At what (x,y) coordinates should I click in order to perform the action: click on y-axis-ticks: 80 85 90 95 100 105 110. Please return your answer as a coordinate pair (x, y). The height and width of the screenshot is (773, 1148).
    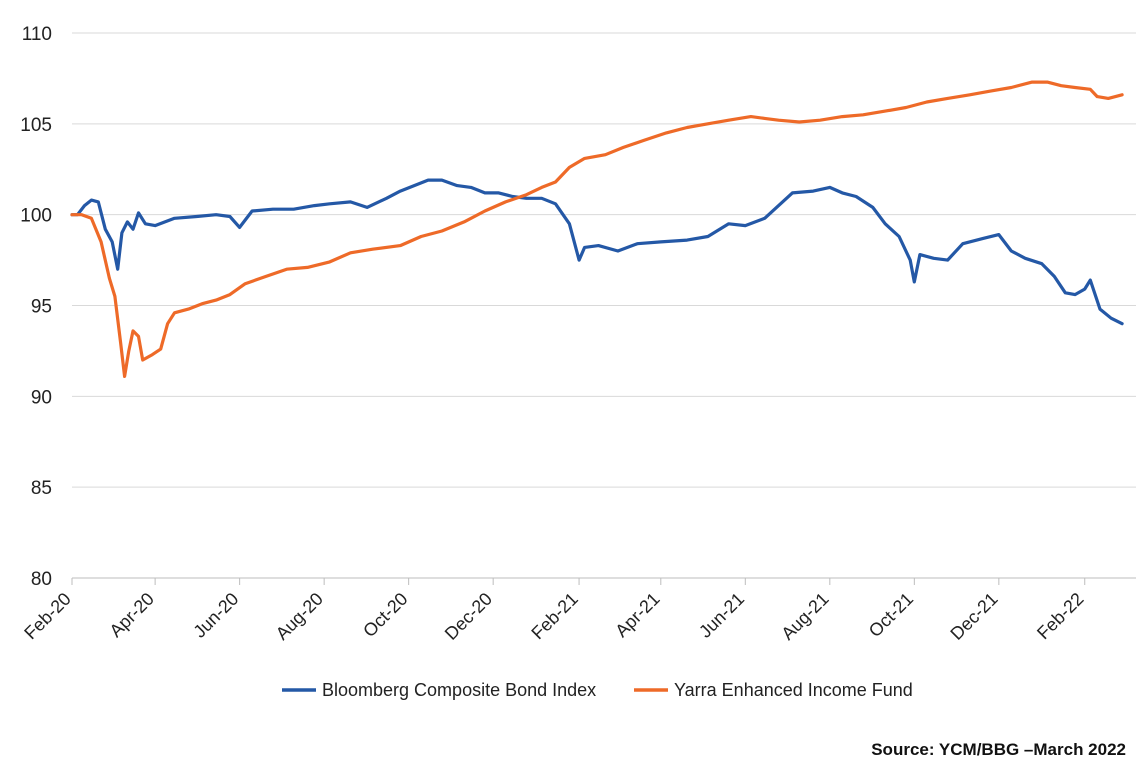
    Looking at the image, I should click on (36, 307).